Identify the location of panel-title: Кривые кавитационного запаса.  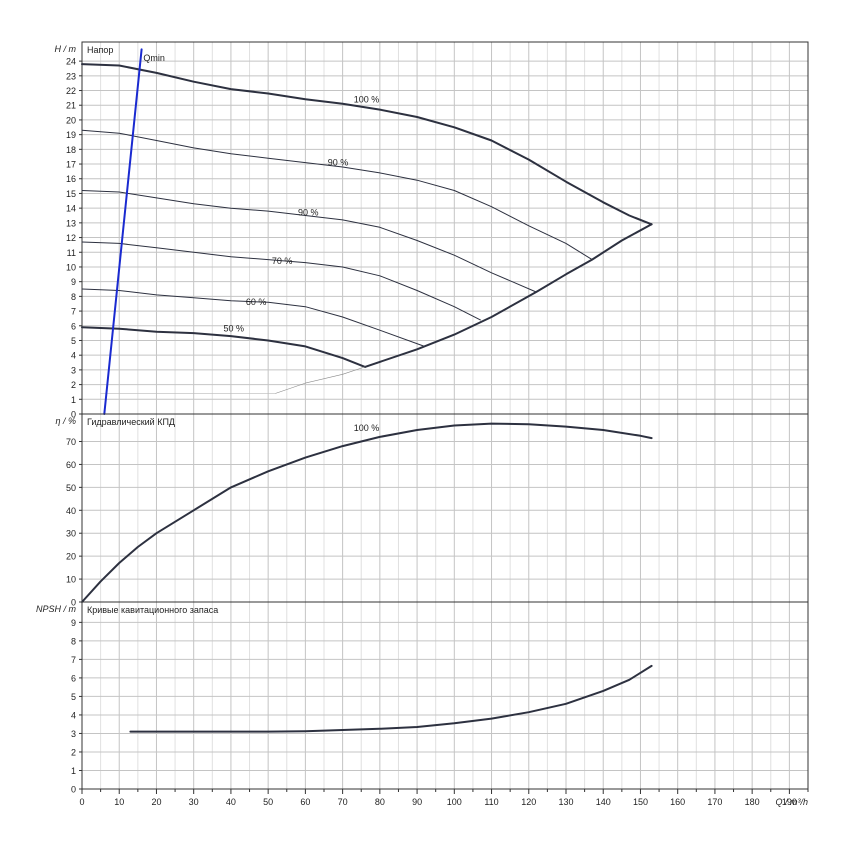
(152, 610).